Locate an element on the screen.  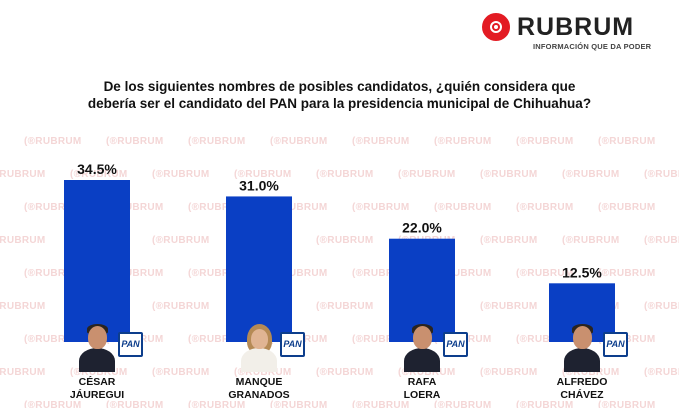
category-label-4: ALFREDO CHÁVEZ is located at coordinates (582, 389).